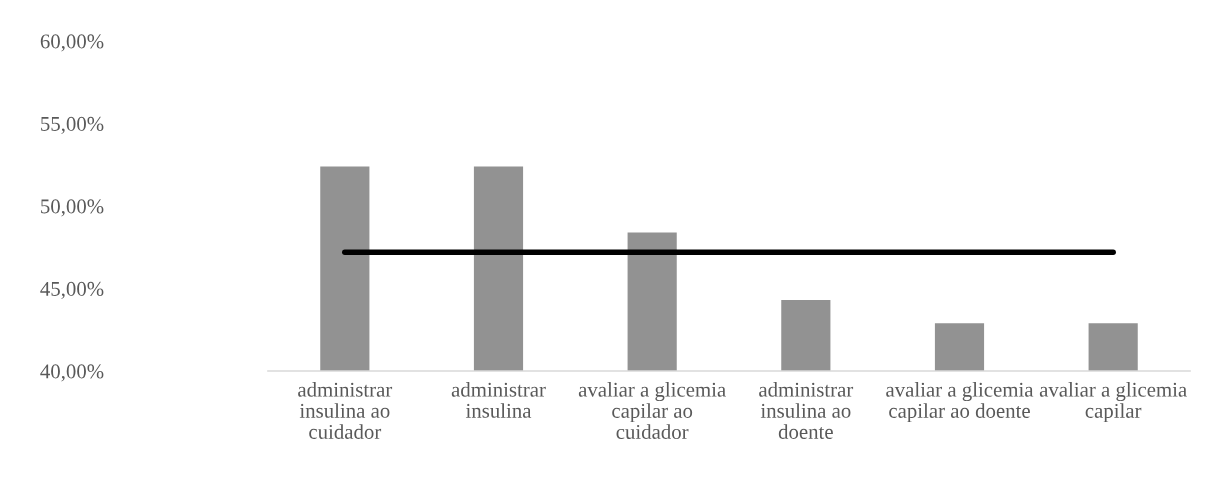  Describe the element at coordinates (498, 400) in the screenshot. I see `x-tick-label: administrar insulina` at that location.